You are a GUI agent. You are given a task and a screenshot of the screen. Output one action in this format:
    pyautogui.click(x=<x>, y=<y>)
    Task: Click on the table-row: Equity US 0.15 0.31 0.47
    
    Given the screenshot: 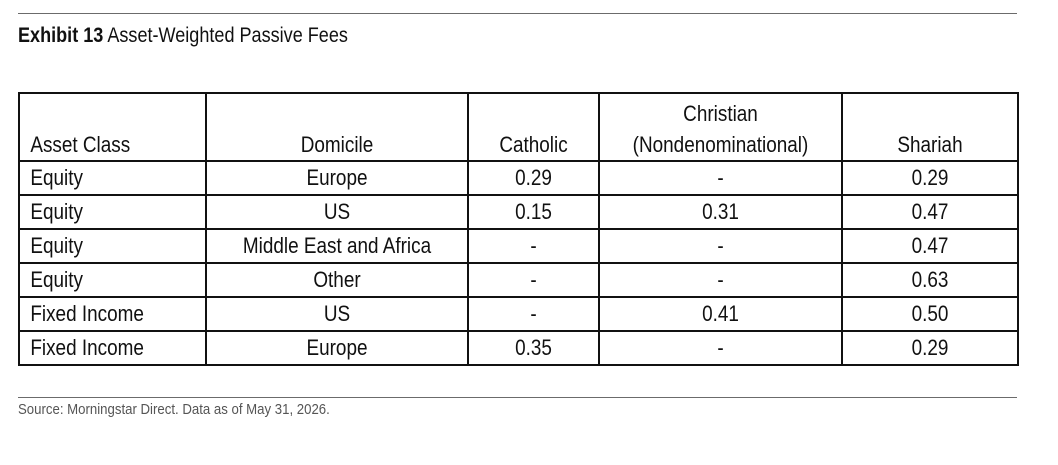 What is the action you would take?
    pyautogui.click(x=518, y=212)
    